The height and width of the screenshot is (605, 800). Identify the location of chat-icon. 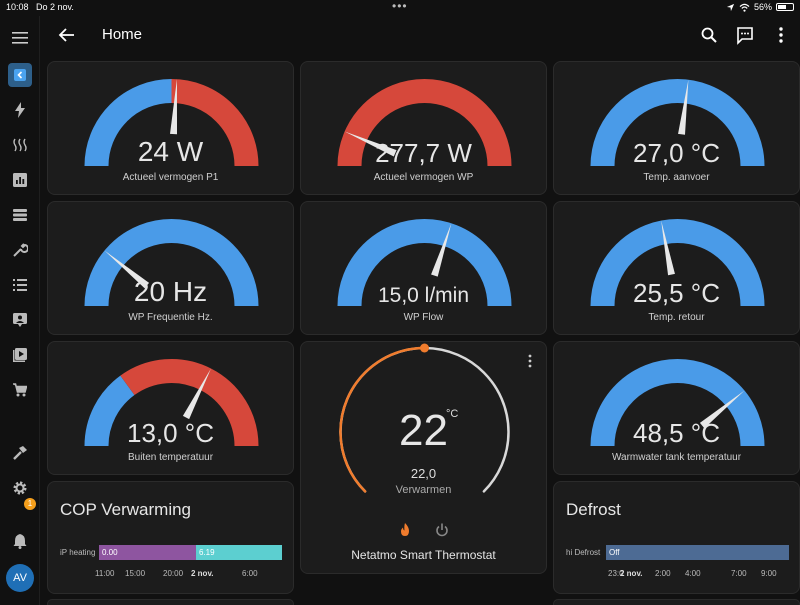
(745, 36).